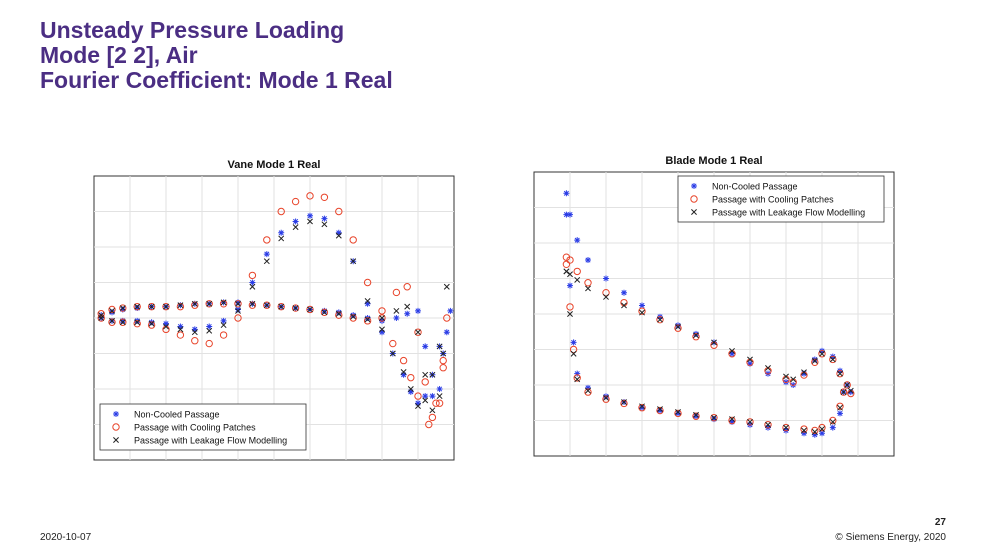 Image resolution: width=986 pixels, height=554 pixels. What do you see at coordinates (216, 80) in the screenshot?
I see `title-line-3: Fourier Coefficient: Mode 1 Real` at bounding box center [216, 80].